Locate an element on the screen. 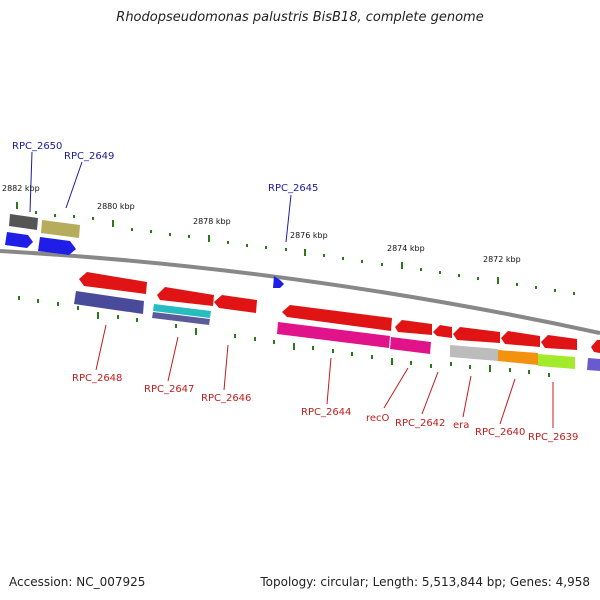 The height and width of the screenshot is (600, 600). feature-blue-small is located at coordinates (278, 282).